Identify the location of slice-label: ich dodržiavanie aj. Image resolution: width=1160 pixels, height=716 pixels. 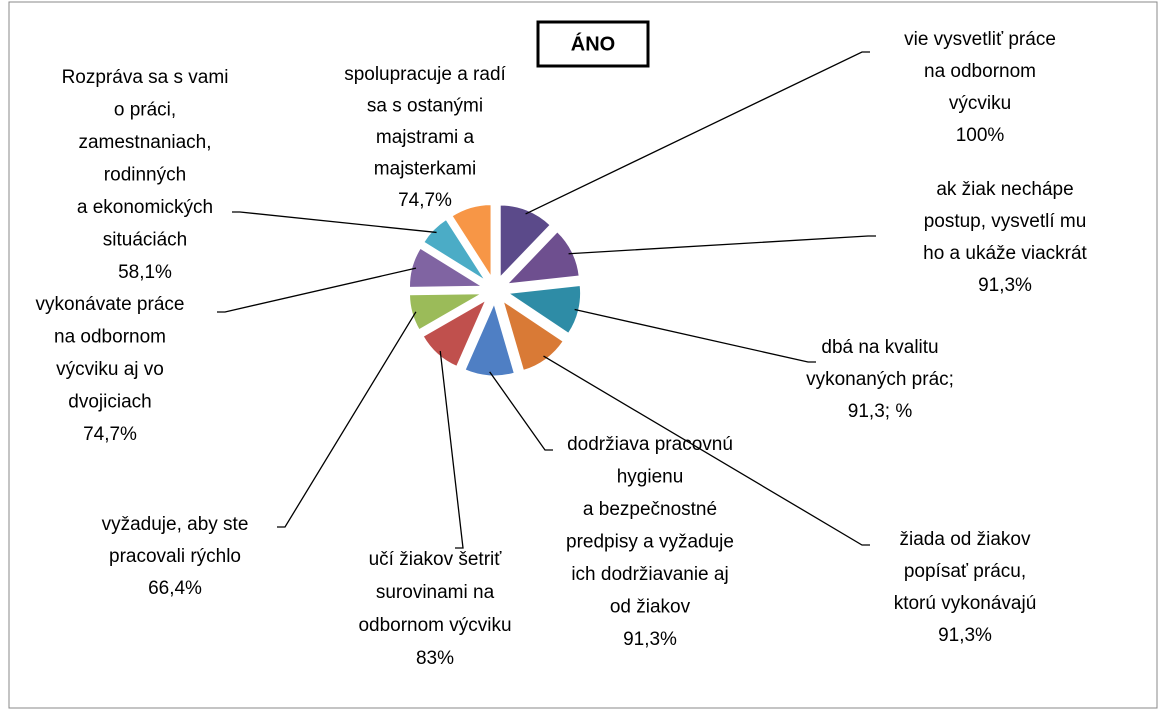
(649, 574).